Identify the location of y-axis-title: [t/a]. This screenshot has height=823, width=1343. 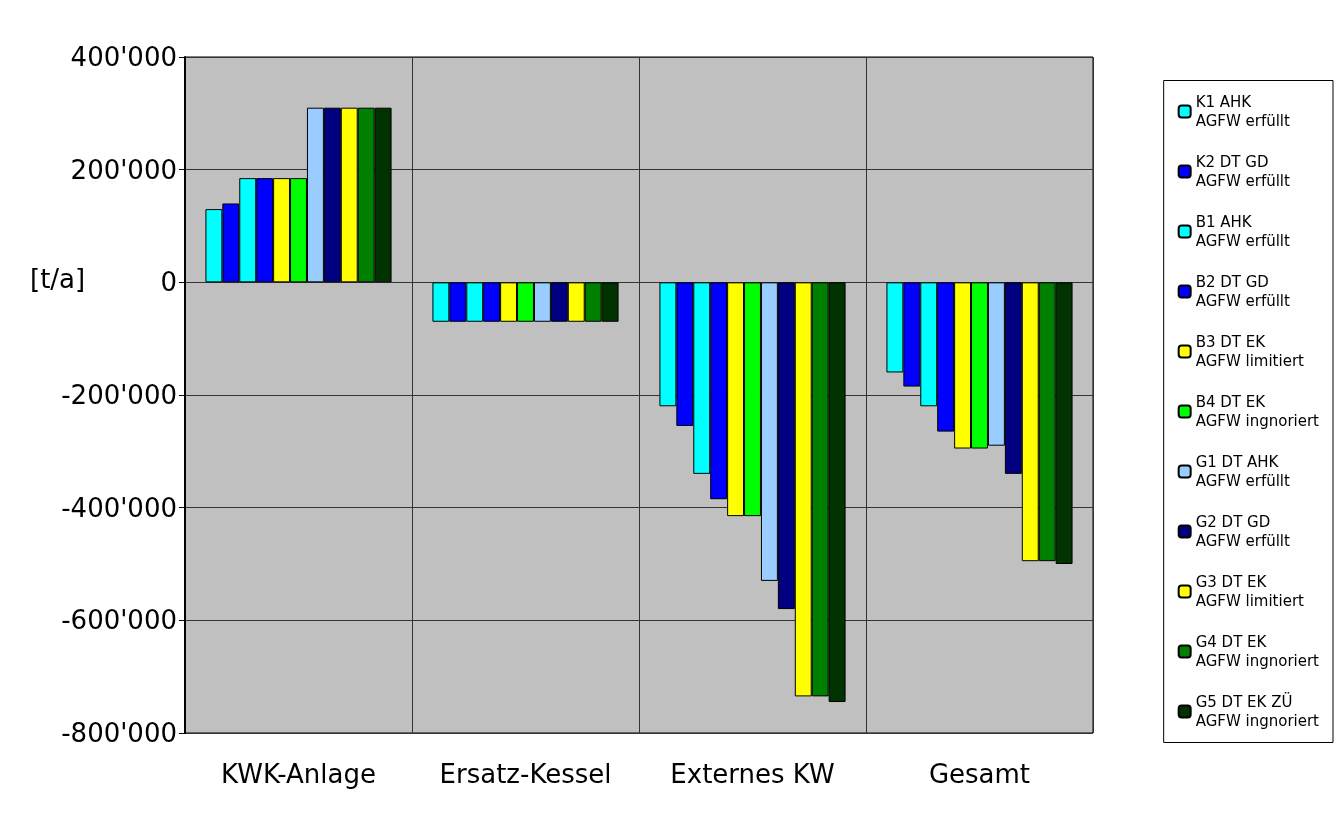
(58, 279).